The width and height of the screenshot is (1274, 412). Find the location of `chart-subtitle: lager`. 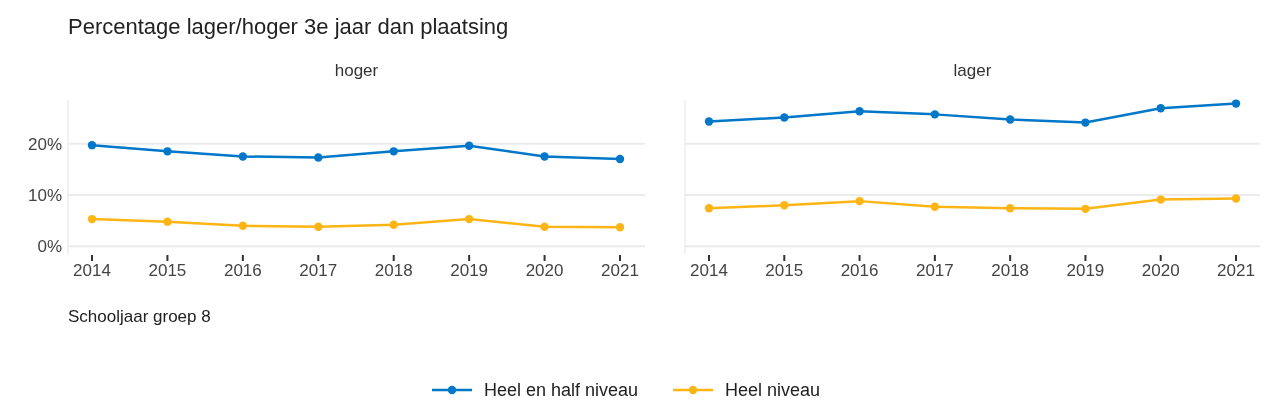

chart-subtitle: lager is located at coordinates (972, 70).